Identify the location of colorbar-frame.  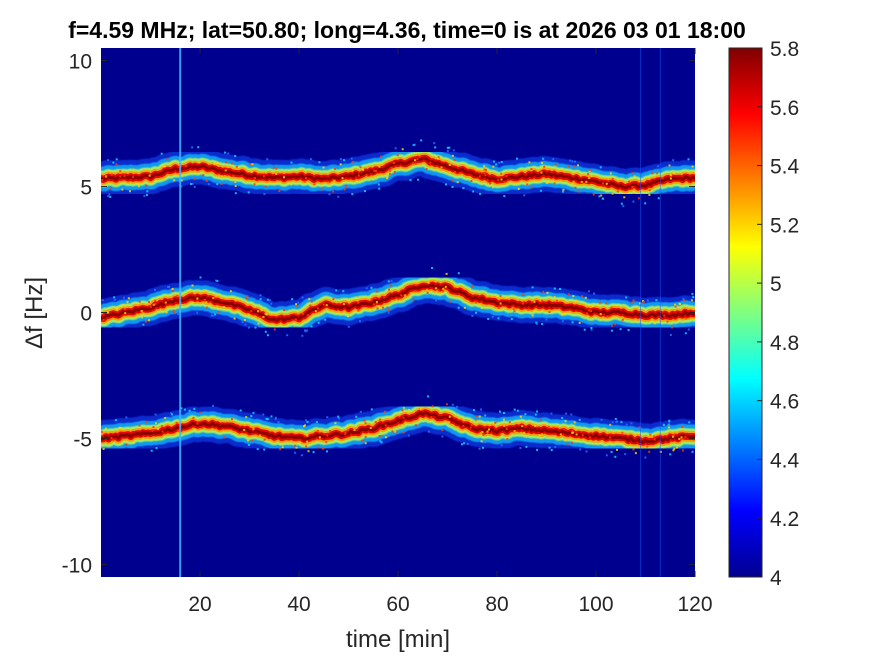
(745, 312).